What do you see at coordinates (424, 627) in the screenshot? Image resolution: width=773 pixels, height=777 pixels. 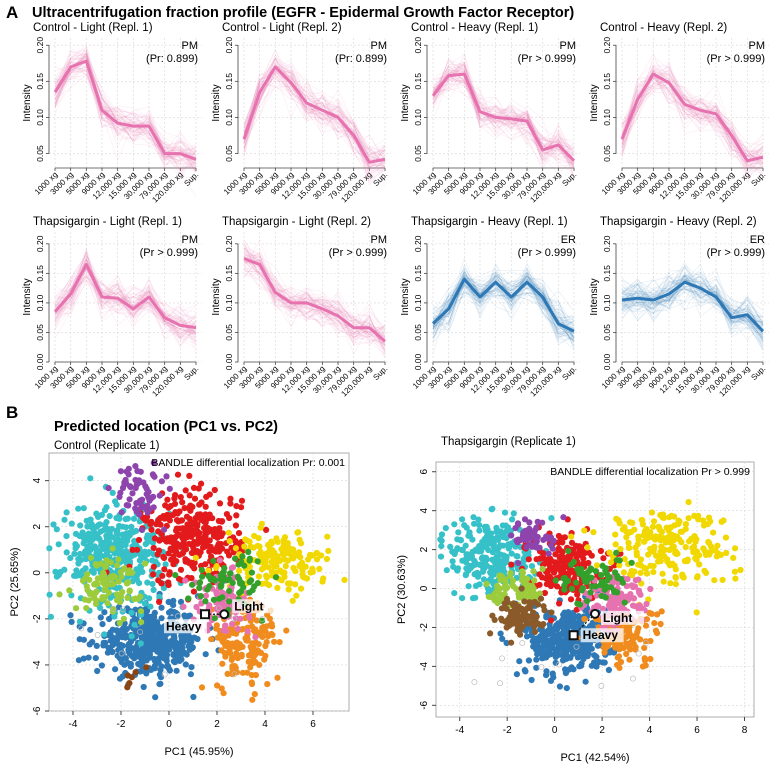 I see `y-tick-label: -2` at bounding box center [424, 627].